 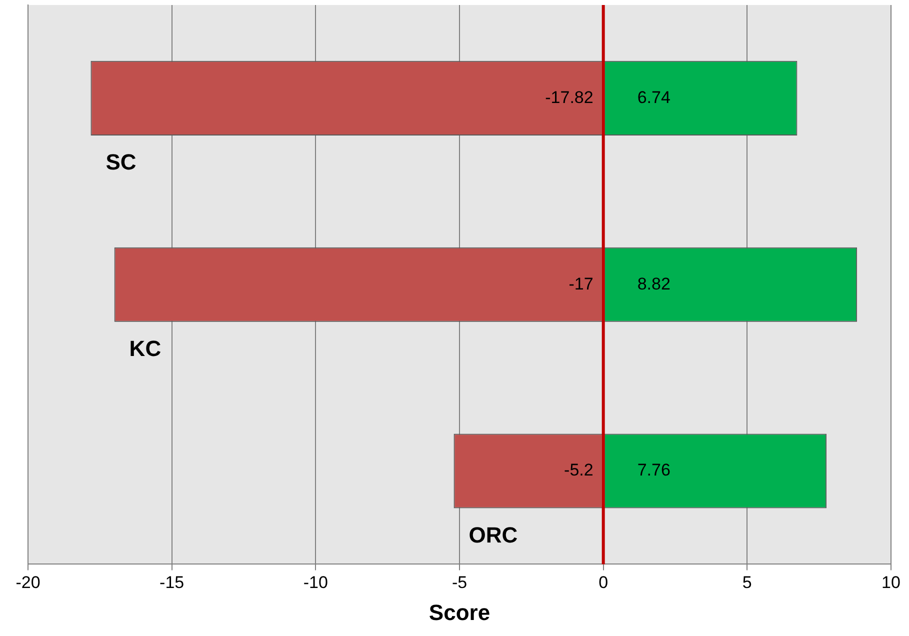 I want to click on y-tick-label: SC, so click(x=121, y=162).